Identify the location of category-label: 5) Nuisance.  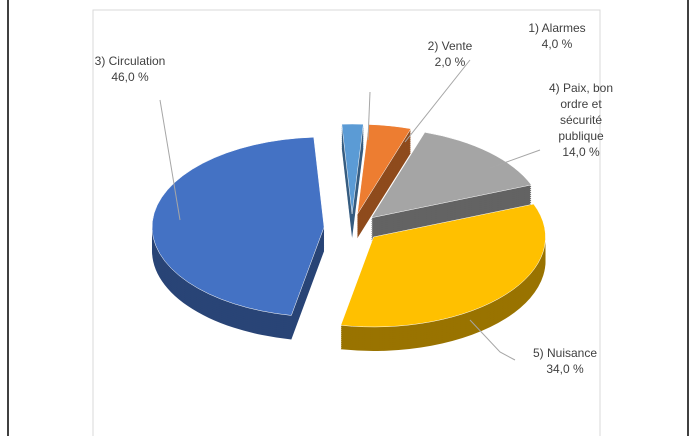
(565, 353).